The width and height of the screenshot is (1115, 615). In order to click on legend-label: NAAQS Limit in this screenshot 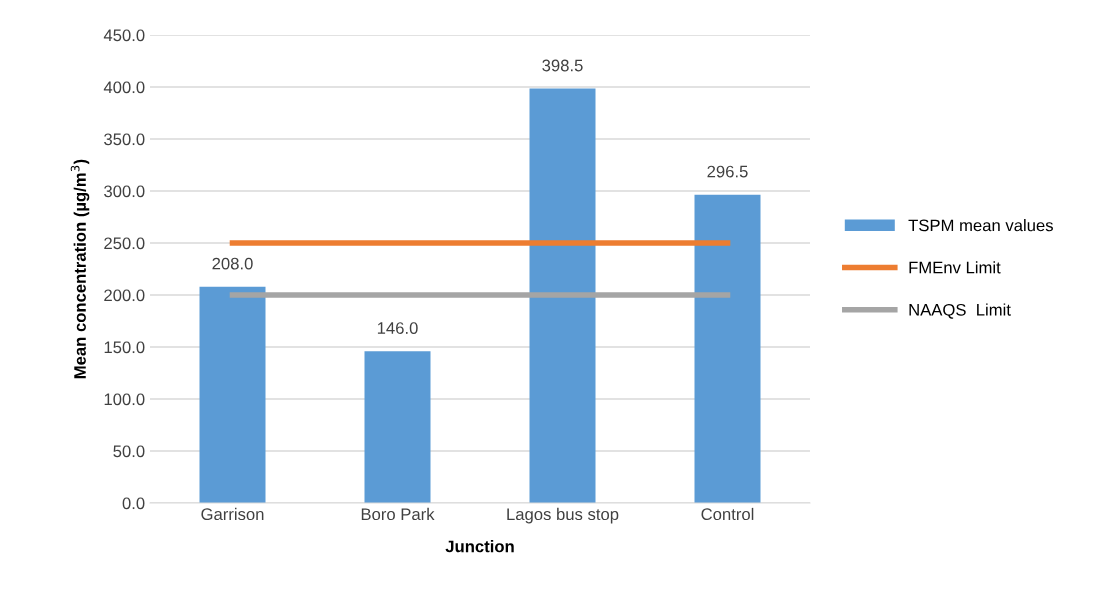, I will do `click(960, 311)`.